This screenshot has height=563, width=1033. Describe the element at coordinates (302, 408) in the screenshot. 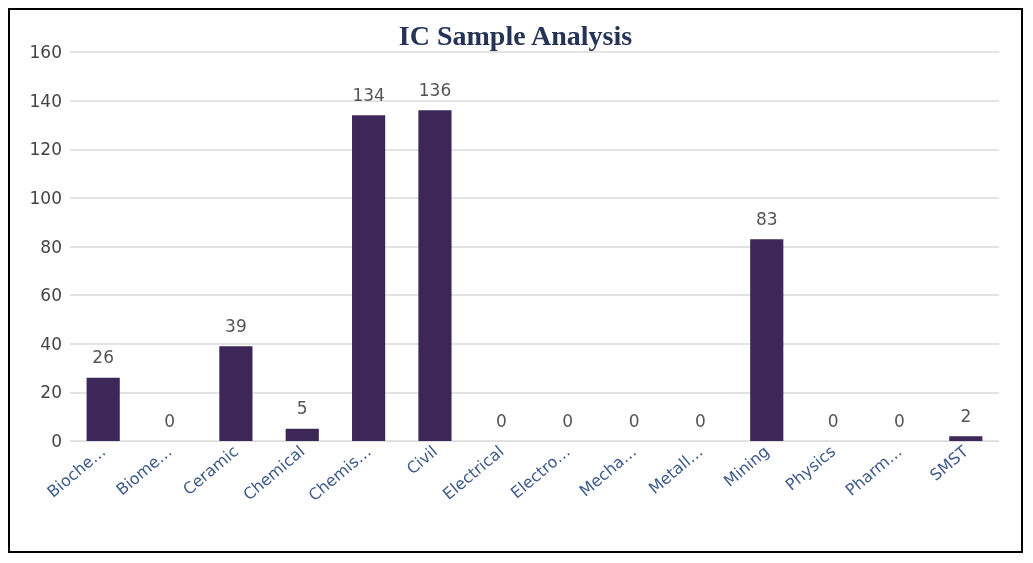

I see `data-label: 5` at that location.